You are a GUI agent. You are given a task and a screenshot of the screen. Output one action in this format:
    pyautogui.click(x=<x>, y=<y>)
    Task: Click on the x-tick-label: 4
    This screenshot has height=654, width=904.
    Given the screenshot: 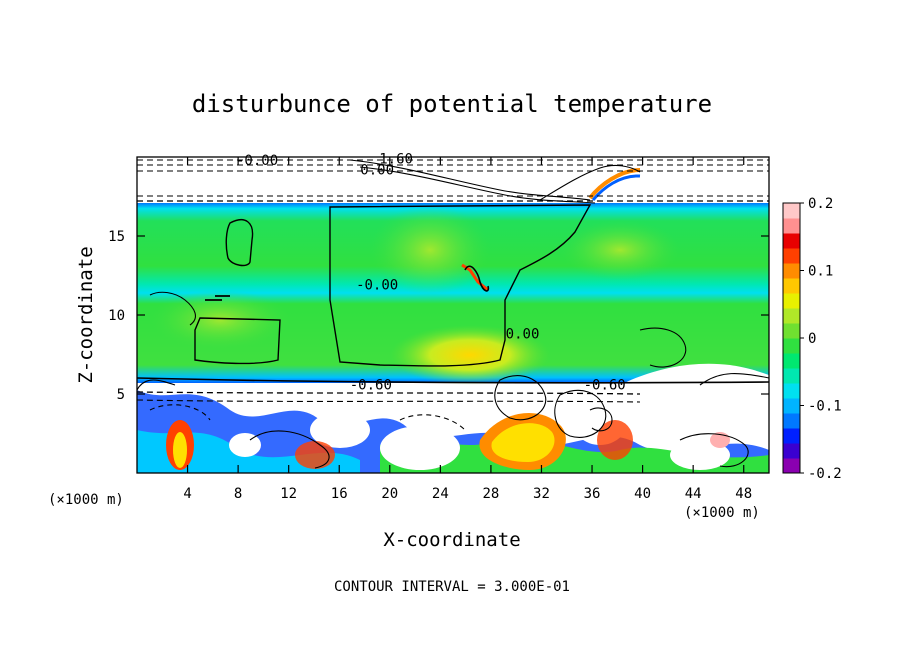 What is the action you would take?
    pyautogui.click(x=187, y=494)
    